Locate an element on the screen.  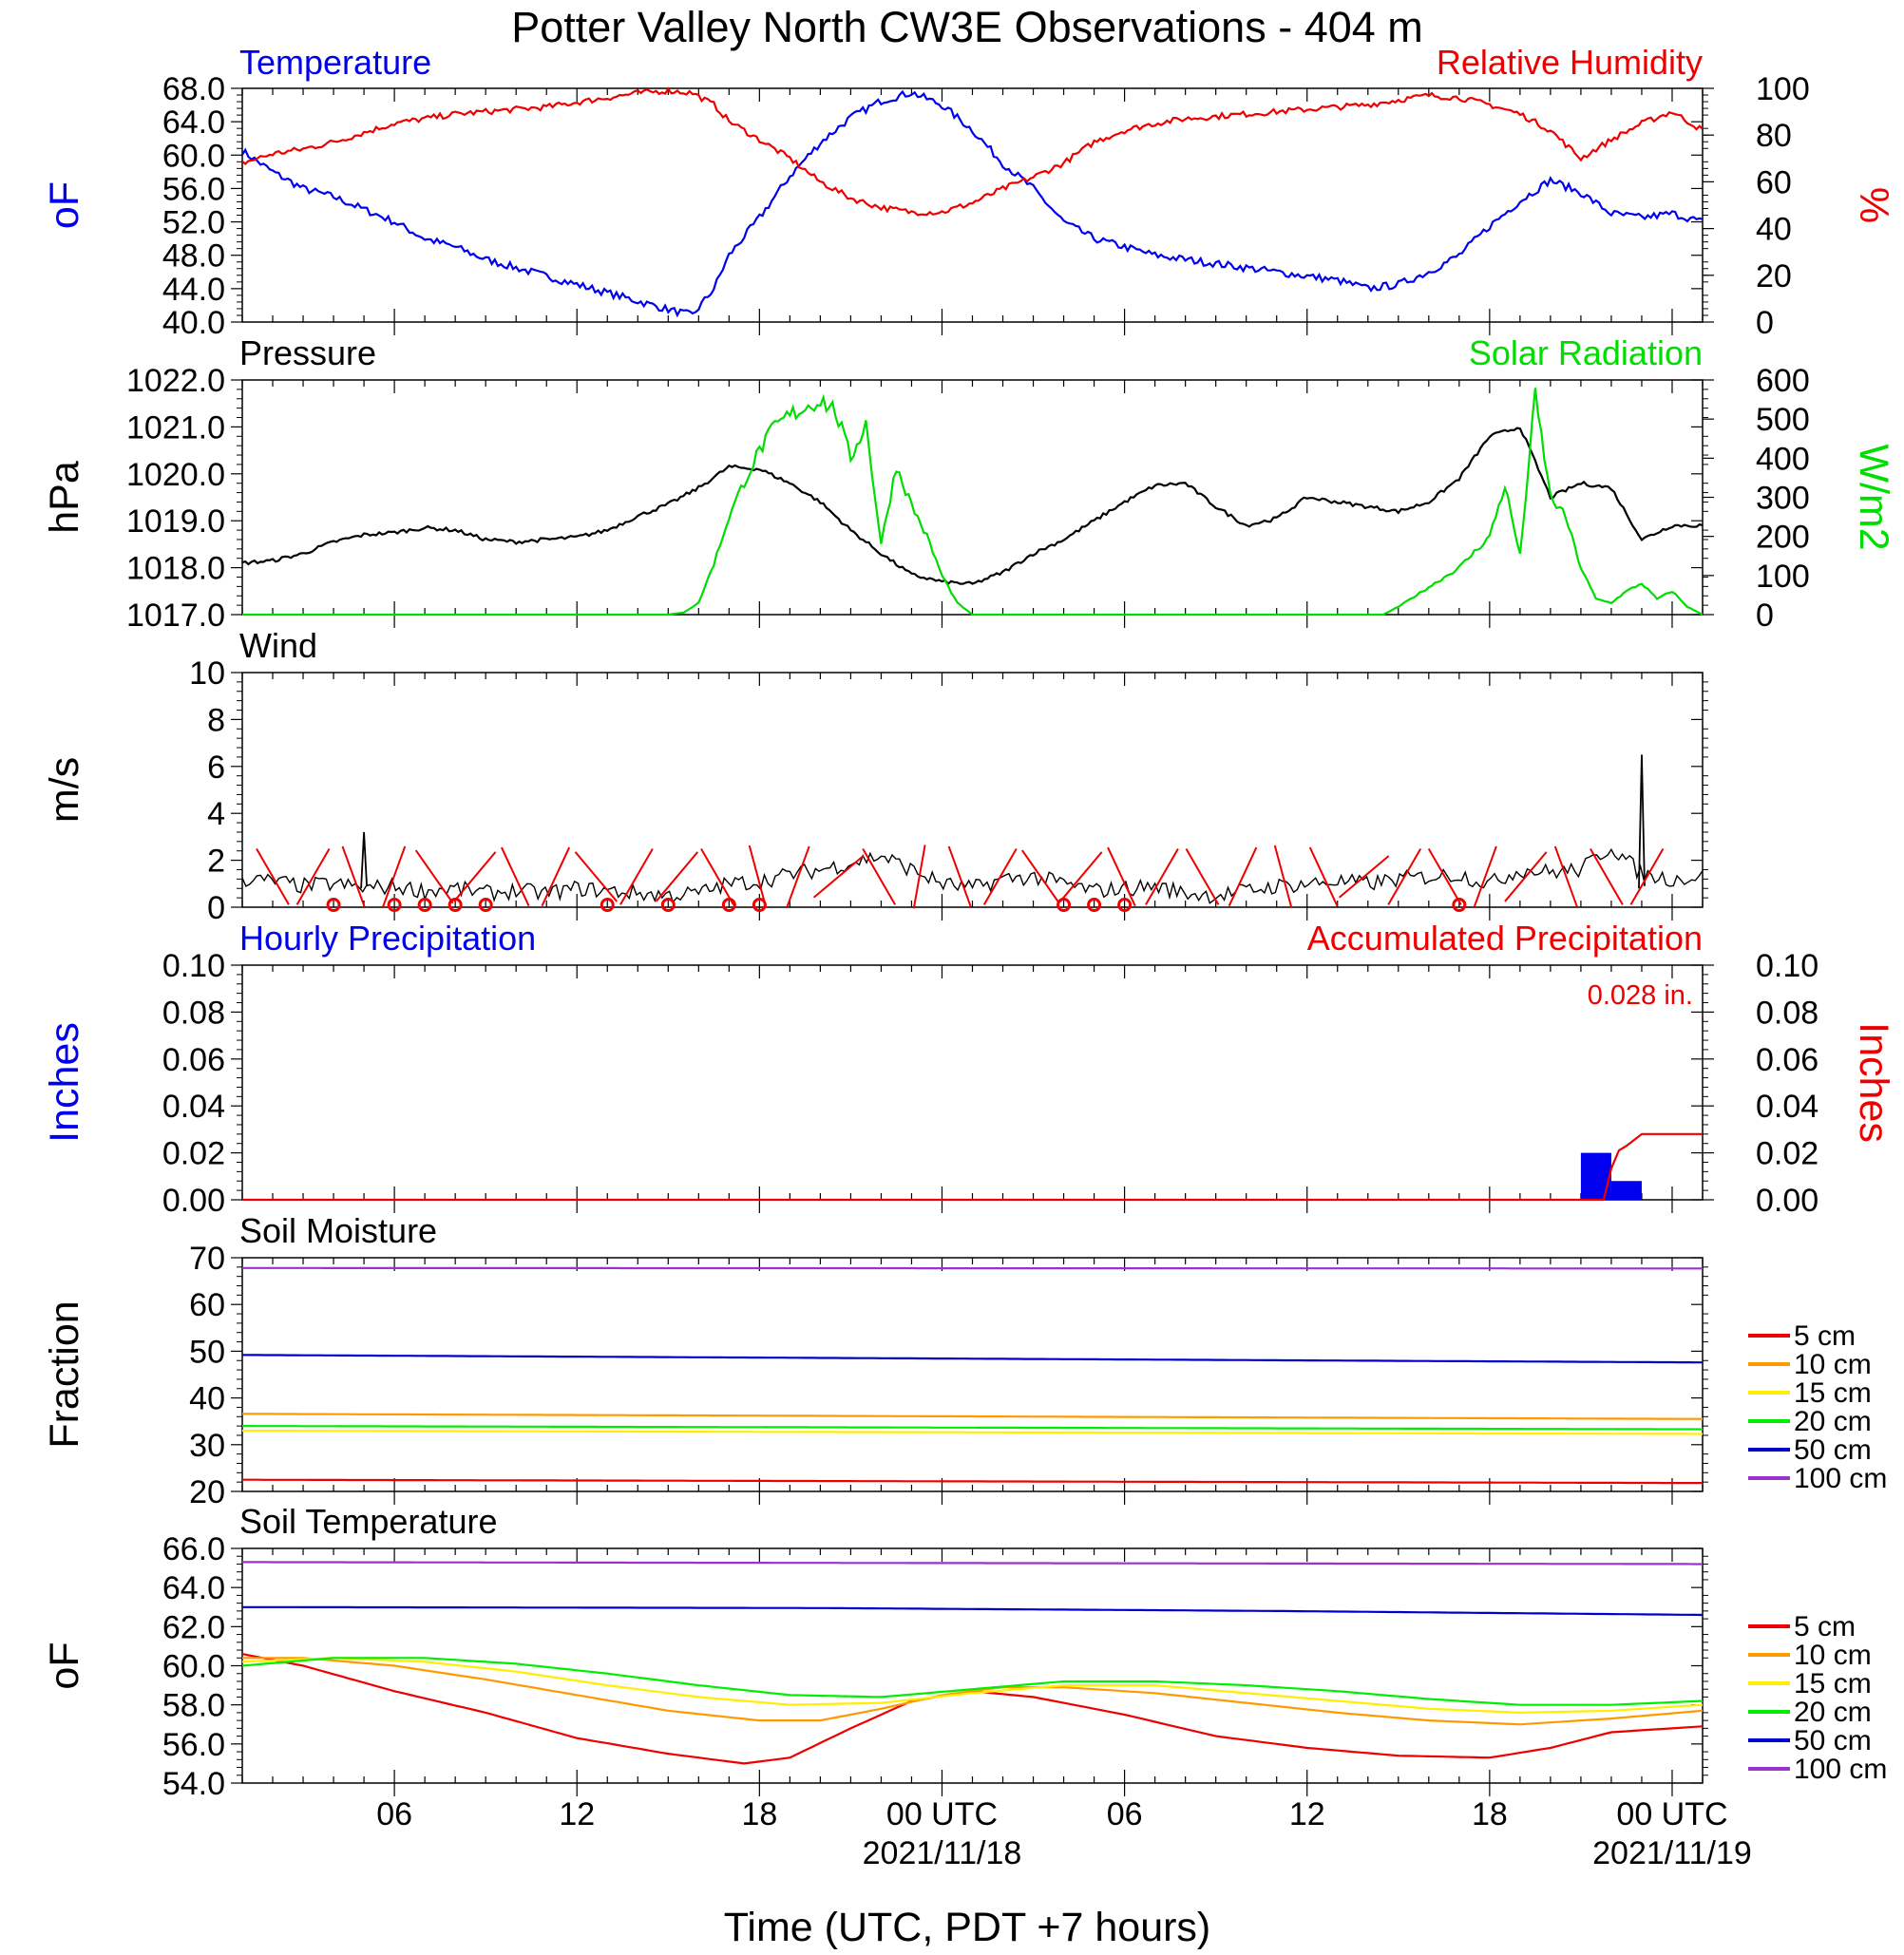
x-tick-label: 12 is located at coordinates (1307, 1814).